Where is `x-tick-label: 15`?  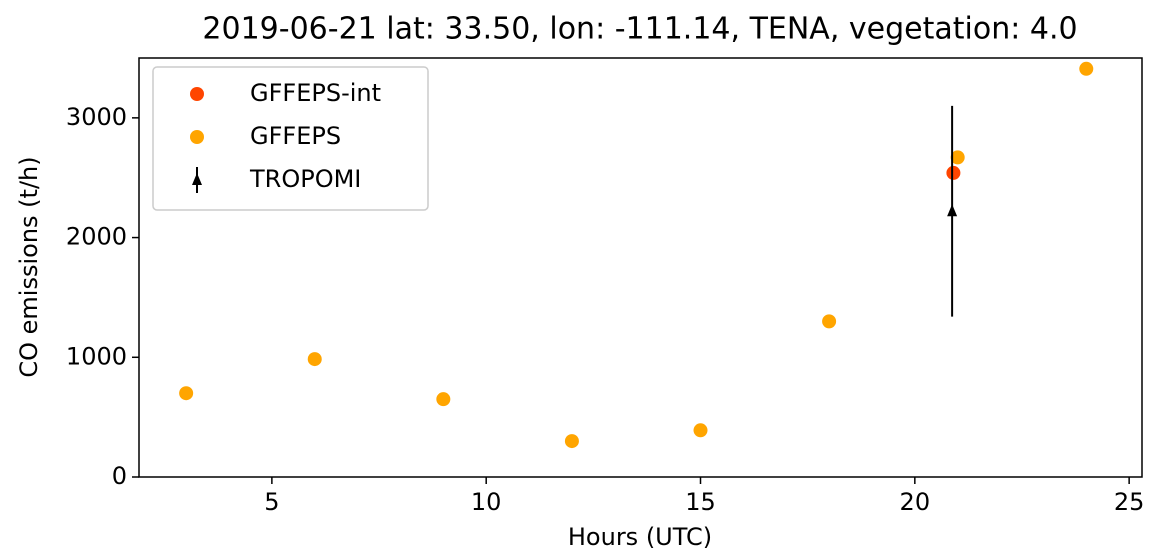 x-tick-label: 15 is located at coordinates (700, 502).